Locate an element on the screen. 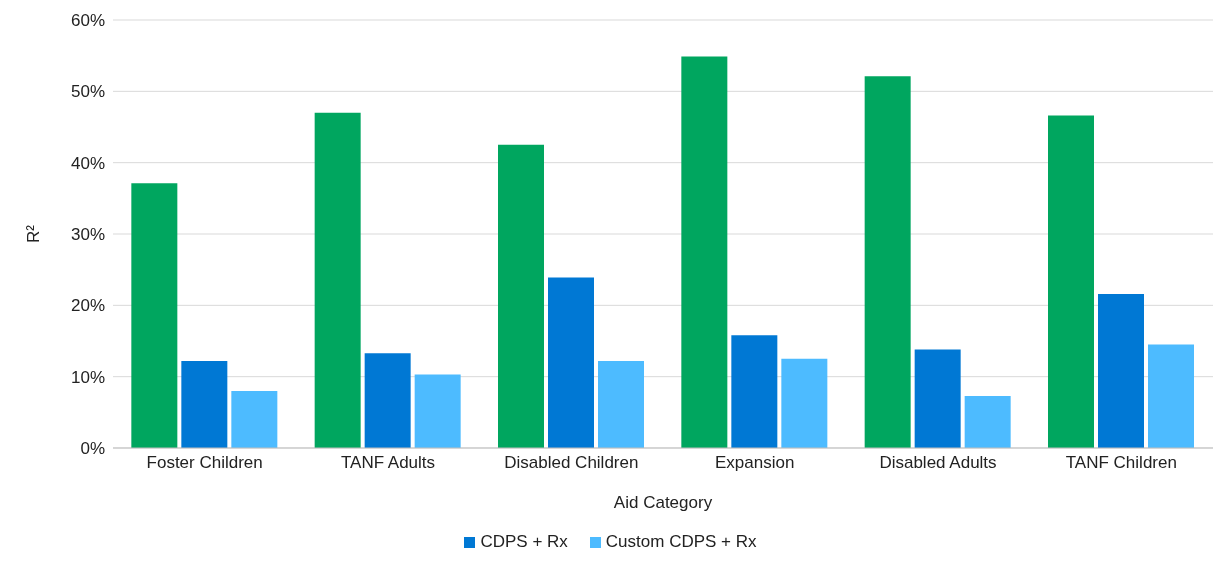 The width and height of the screenshot is (1221, 563). x-axis-title: Aid Category is located at coordinates (663, 502).